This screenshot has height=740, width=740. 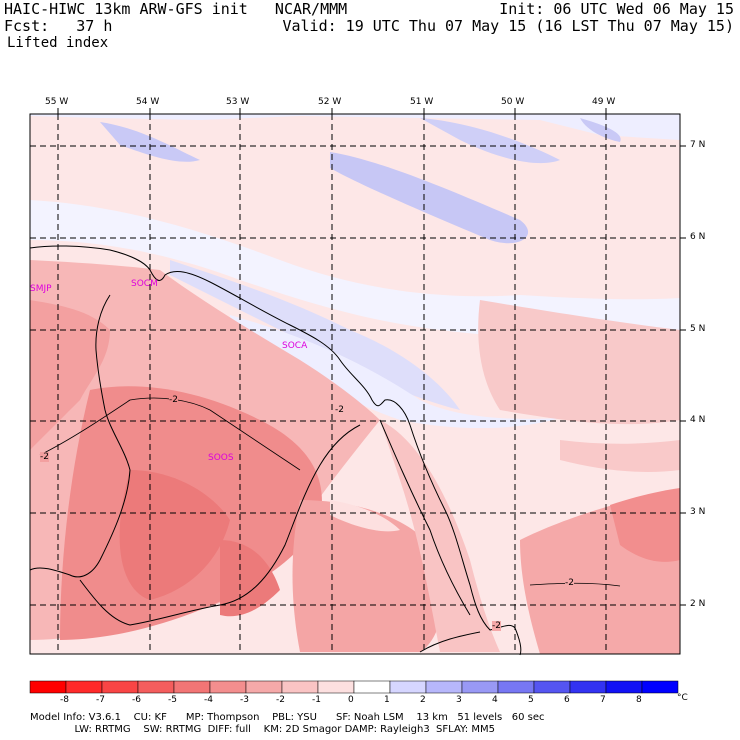 I want to click on lon-label-51w: 51 W, so click(x=422, y=102).